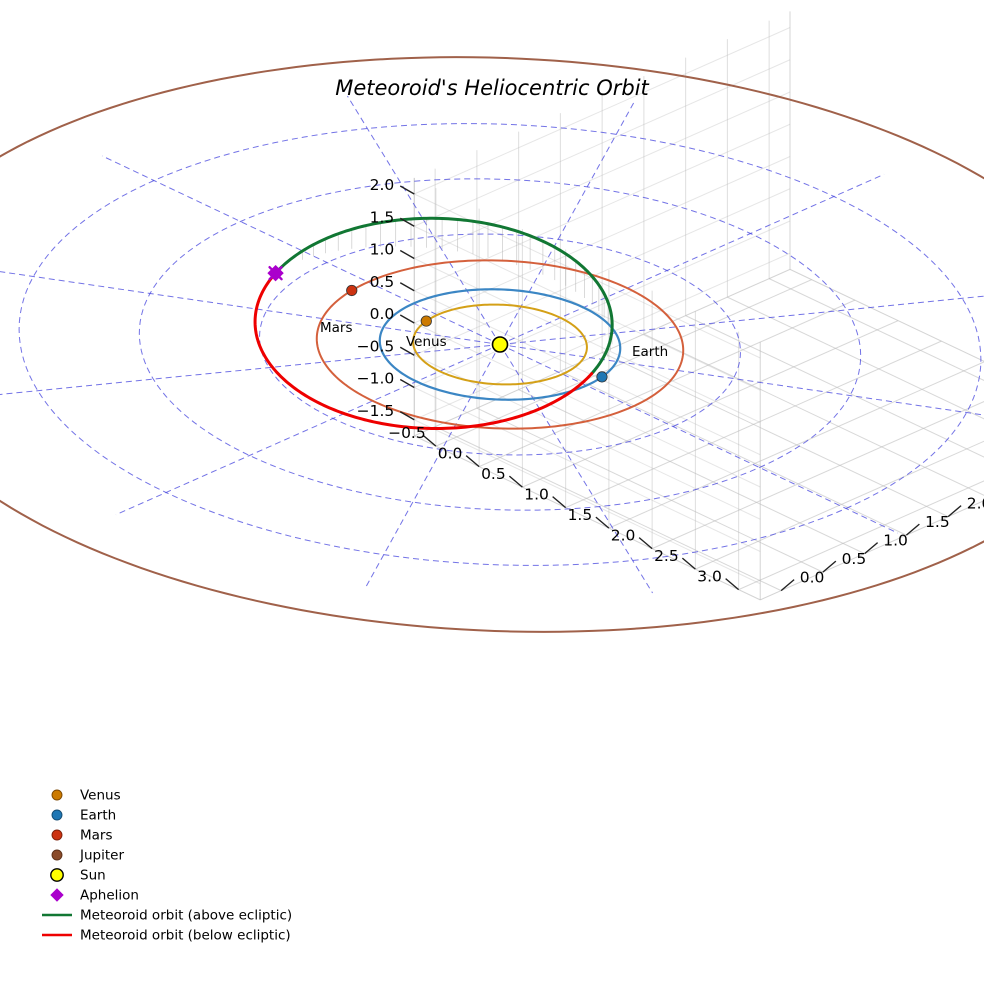 This screenshot has width=984, height=984. I want to click on z-tick-label-4: 0.0, so click(382, 314).